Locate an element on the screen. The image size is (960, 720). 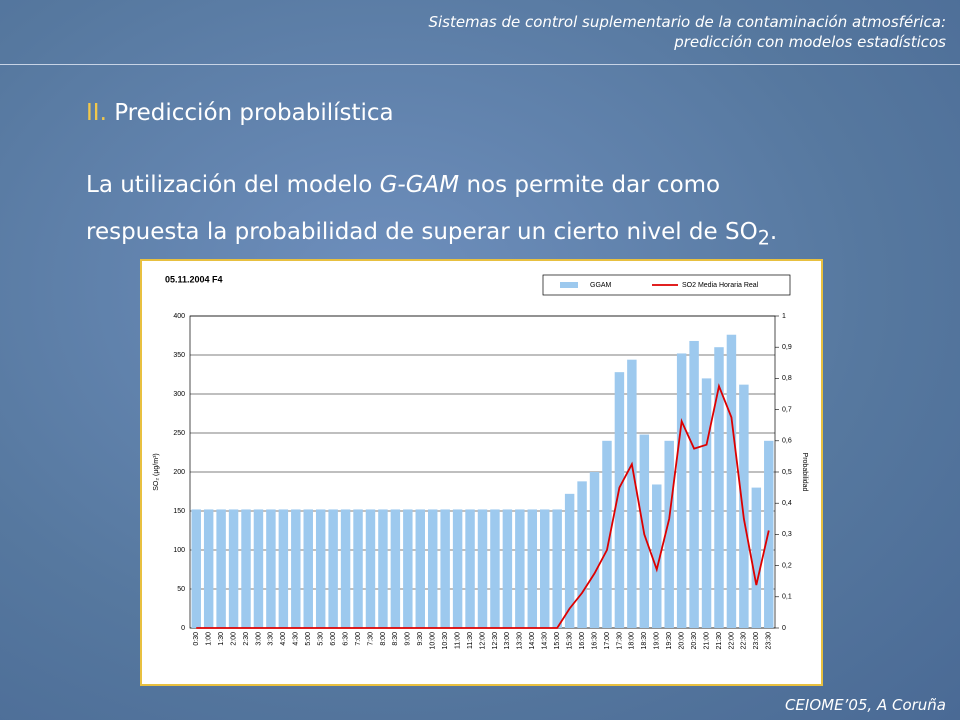
x-tick-label: 15:30 is located at coordinates (569, 641).